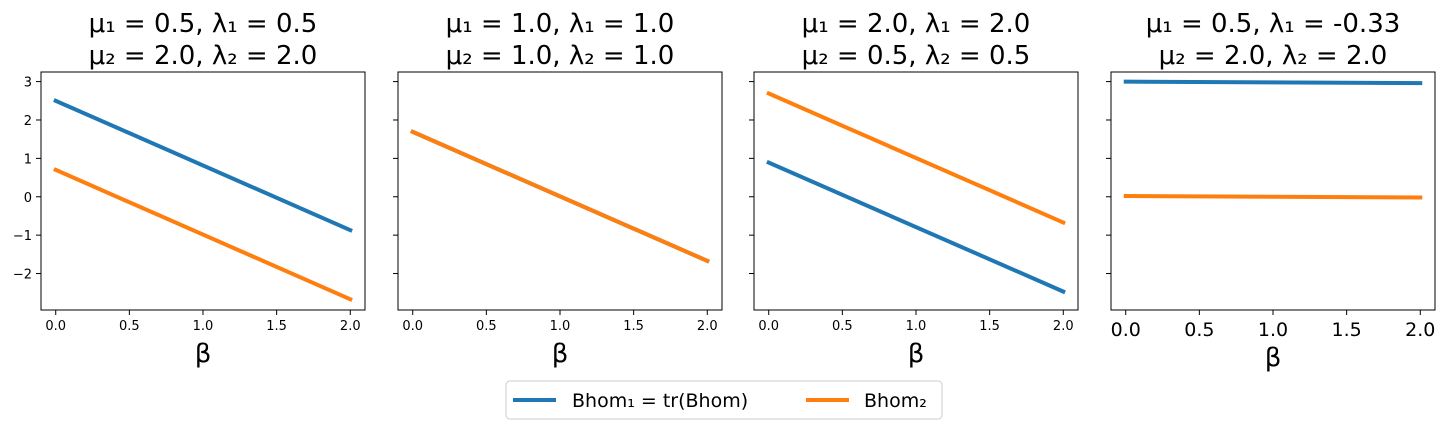 The height and width of the screenshot is (429, 1447). I want to click on panel-4-axes-frame, so click(1273, 191).